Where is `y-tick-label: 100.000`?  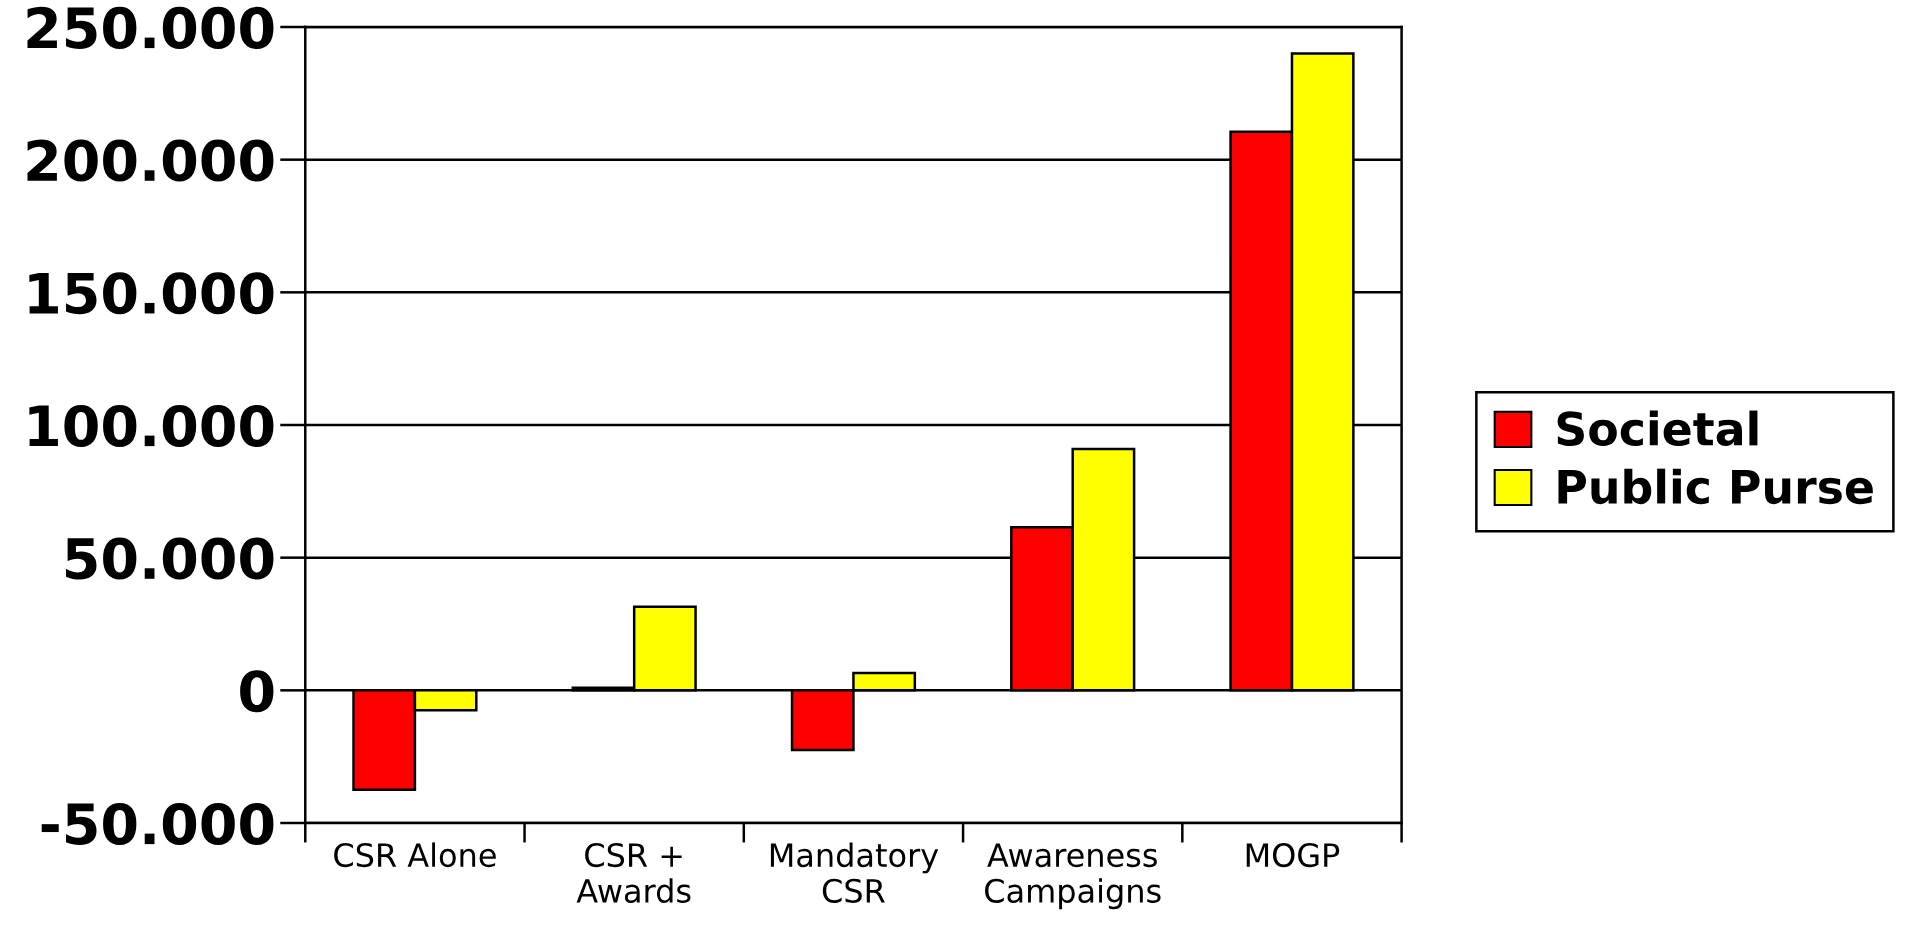
y-tick-label: 100.000 is located at coordinates (151, 425).